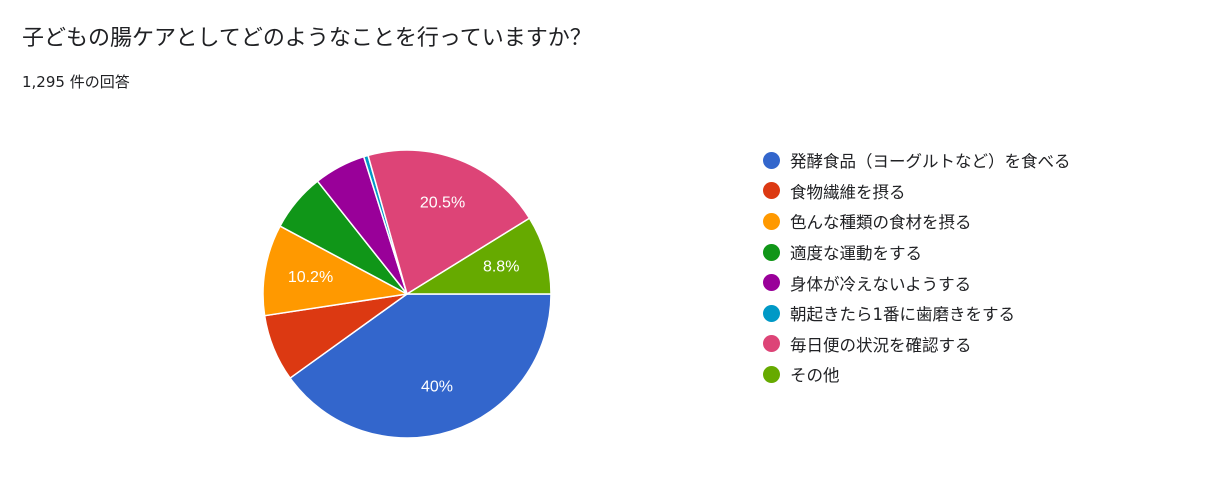  I want to click on response-count: 1,295 件の回答, so click(76, 82).